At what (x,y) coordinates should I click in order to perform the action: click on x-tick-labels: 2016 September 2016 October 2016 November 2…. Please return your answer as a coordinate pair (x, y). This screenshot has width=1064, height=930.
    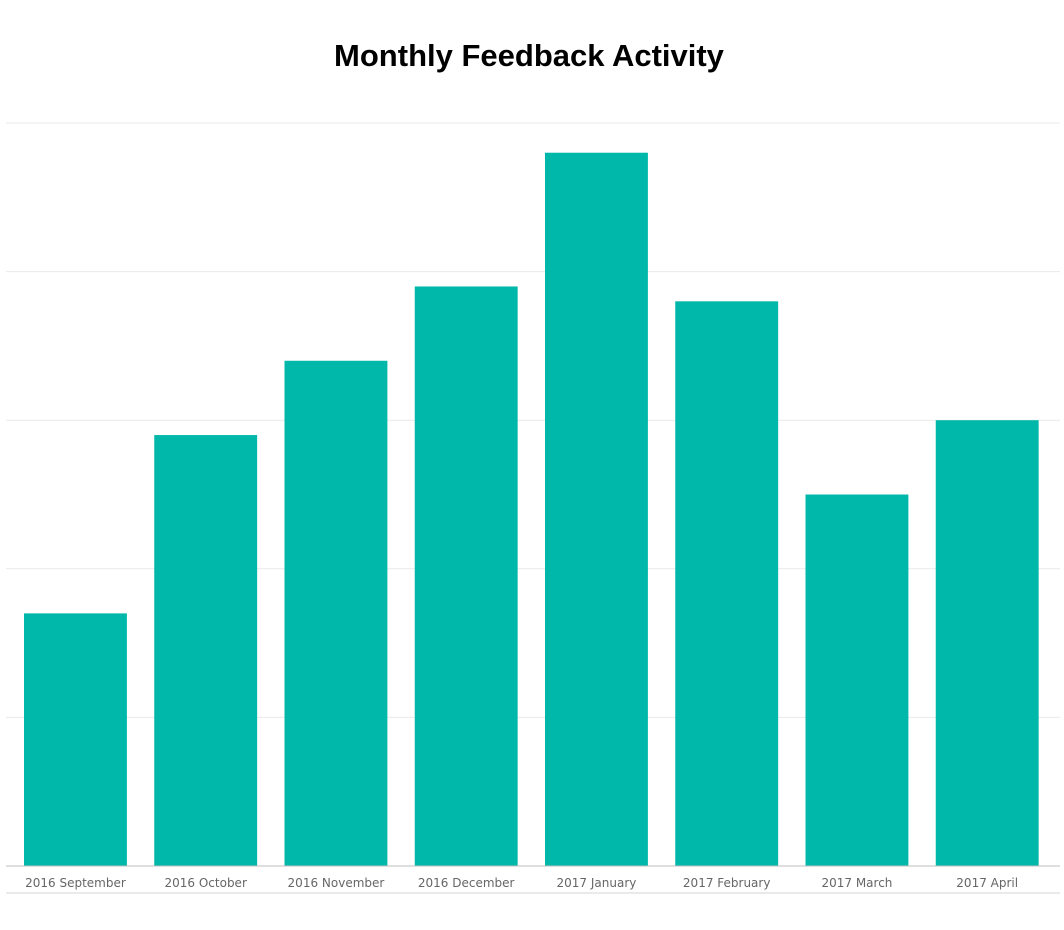
    Looking at the image, I should click on (521, 883).